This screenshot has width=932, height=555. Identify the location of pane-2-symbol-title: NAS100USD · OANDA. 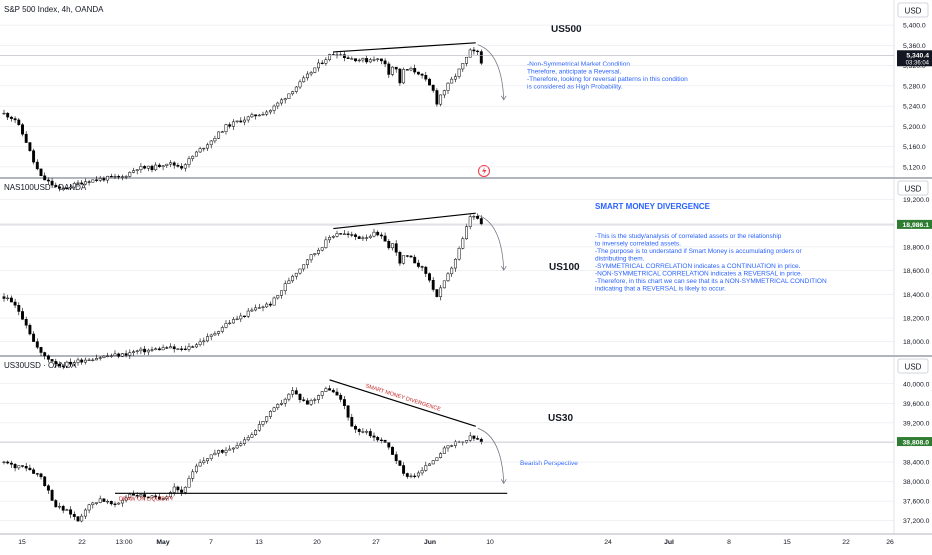
(45, 187).